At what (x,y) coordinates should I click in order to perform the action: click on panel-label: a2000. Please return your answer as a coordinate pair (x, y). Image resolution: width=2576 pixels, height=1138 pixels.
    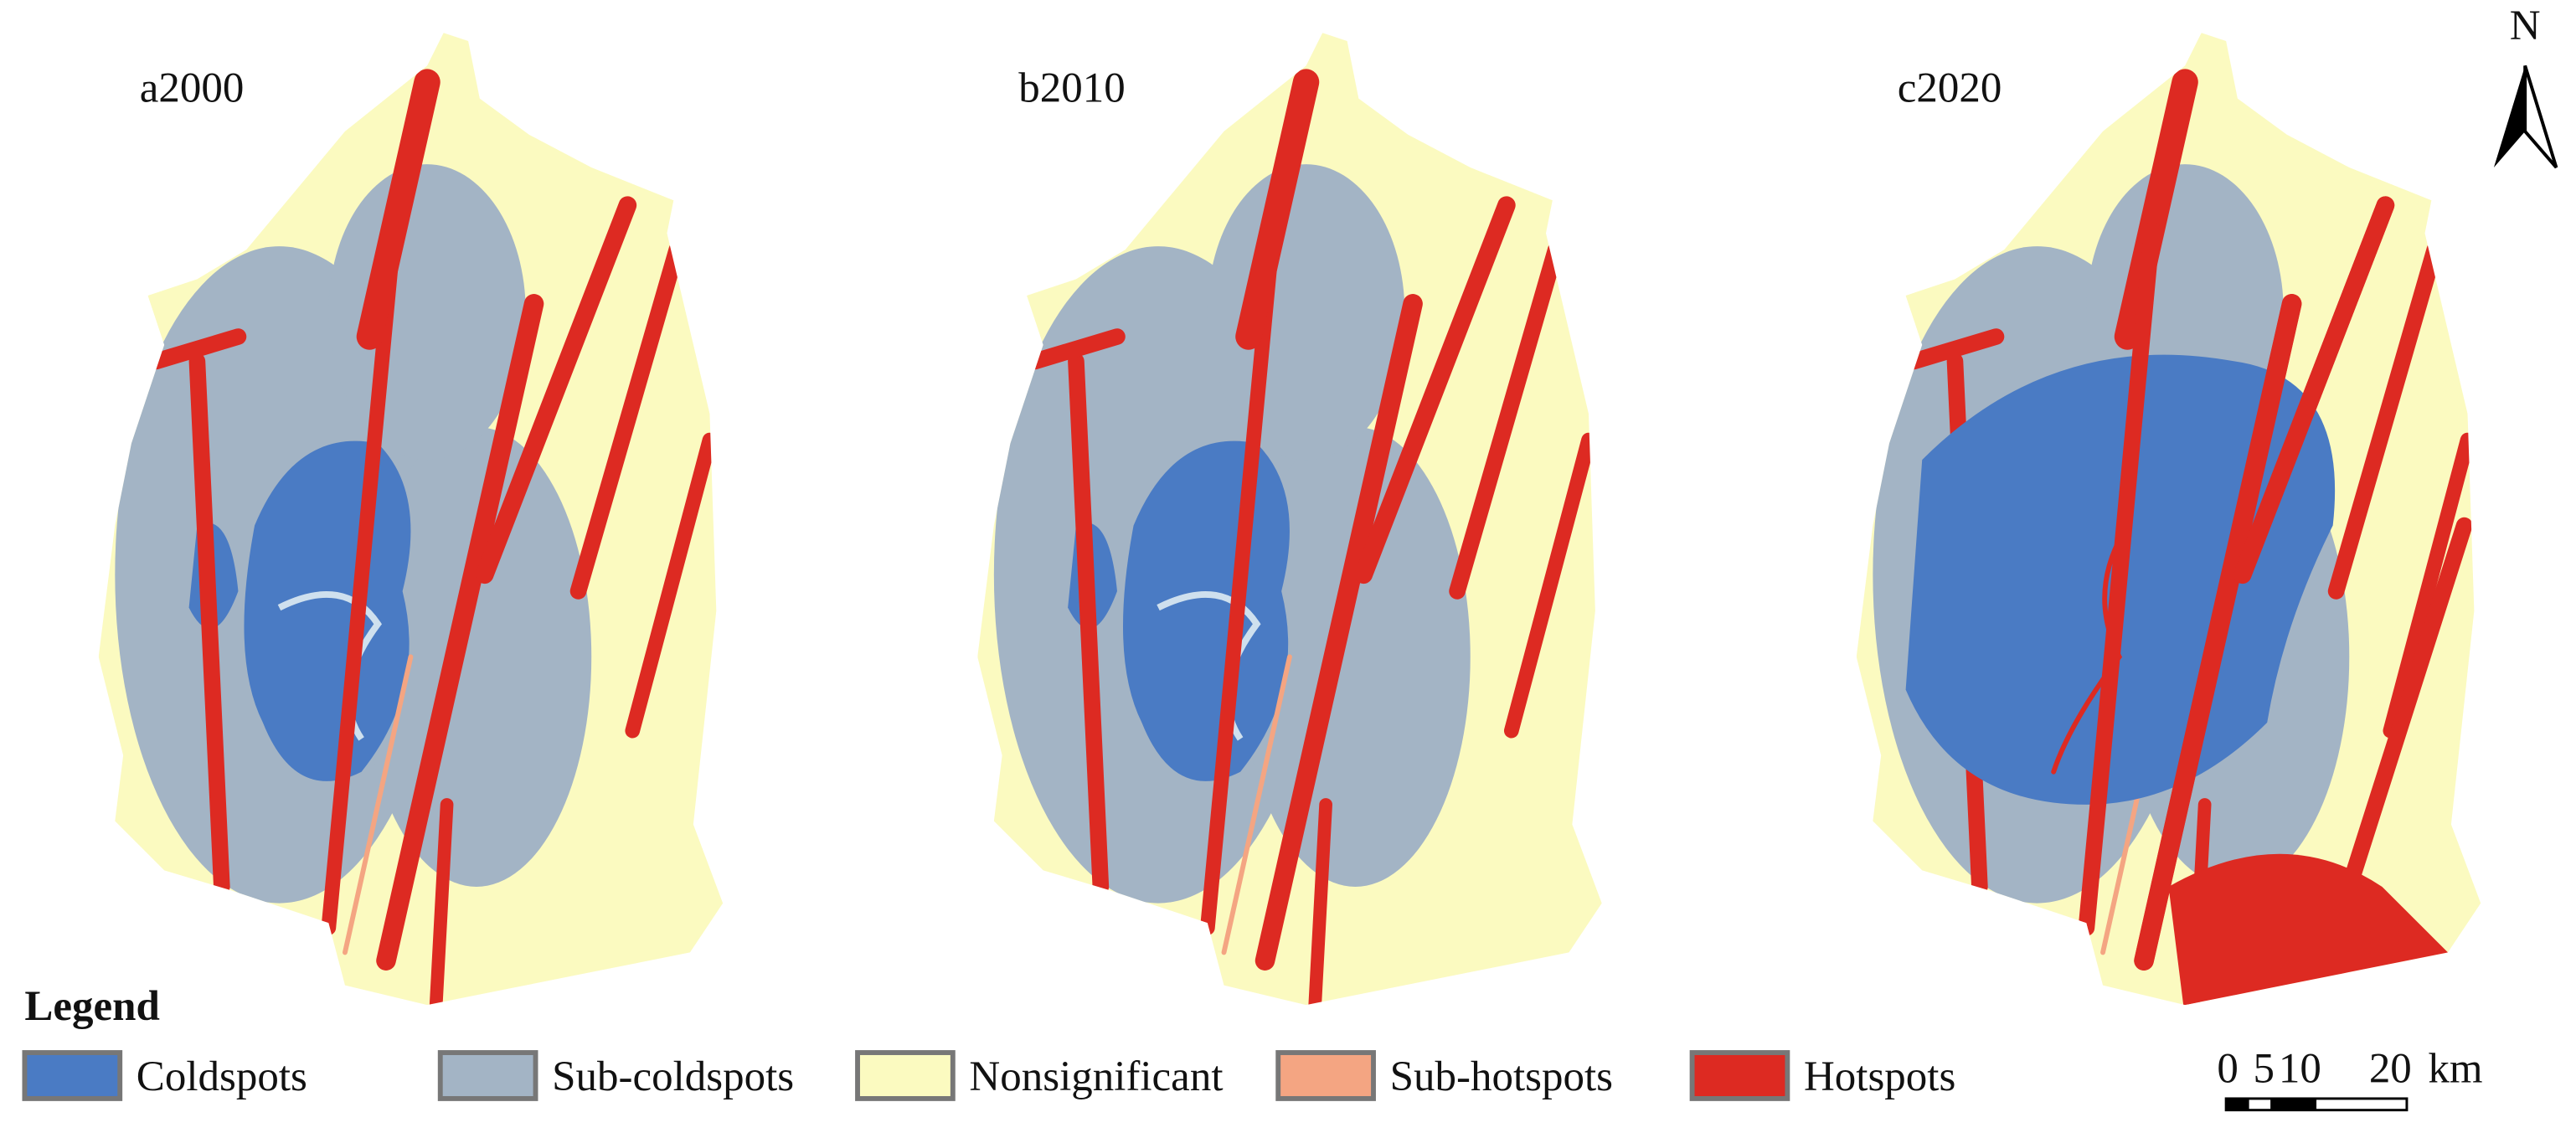
    Looking at the image, I should click on (192, 88).